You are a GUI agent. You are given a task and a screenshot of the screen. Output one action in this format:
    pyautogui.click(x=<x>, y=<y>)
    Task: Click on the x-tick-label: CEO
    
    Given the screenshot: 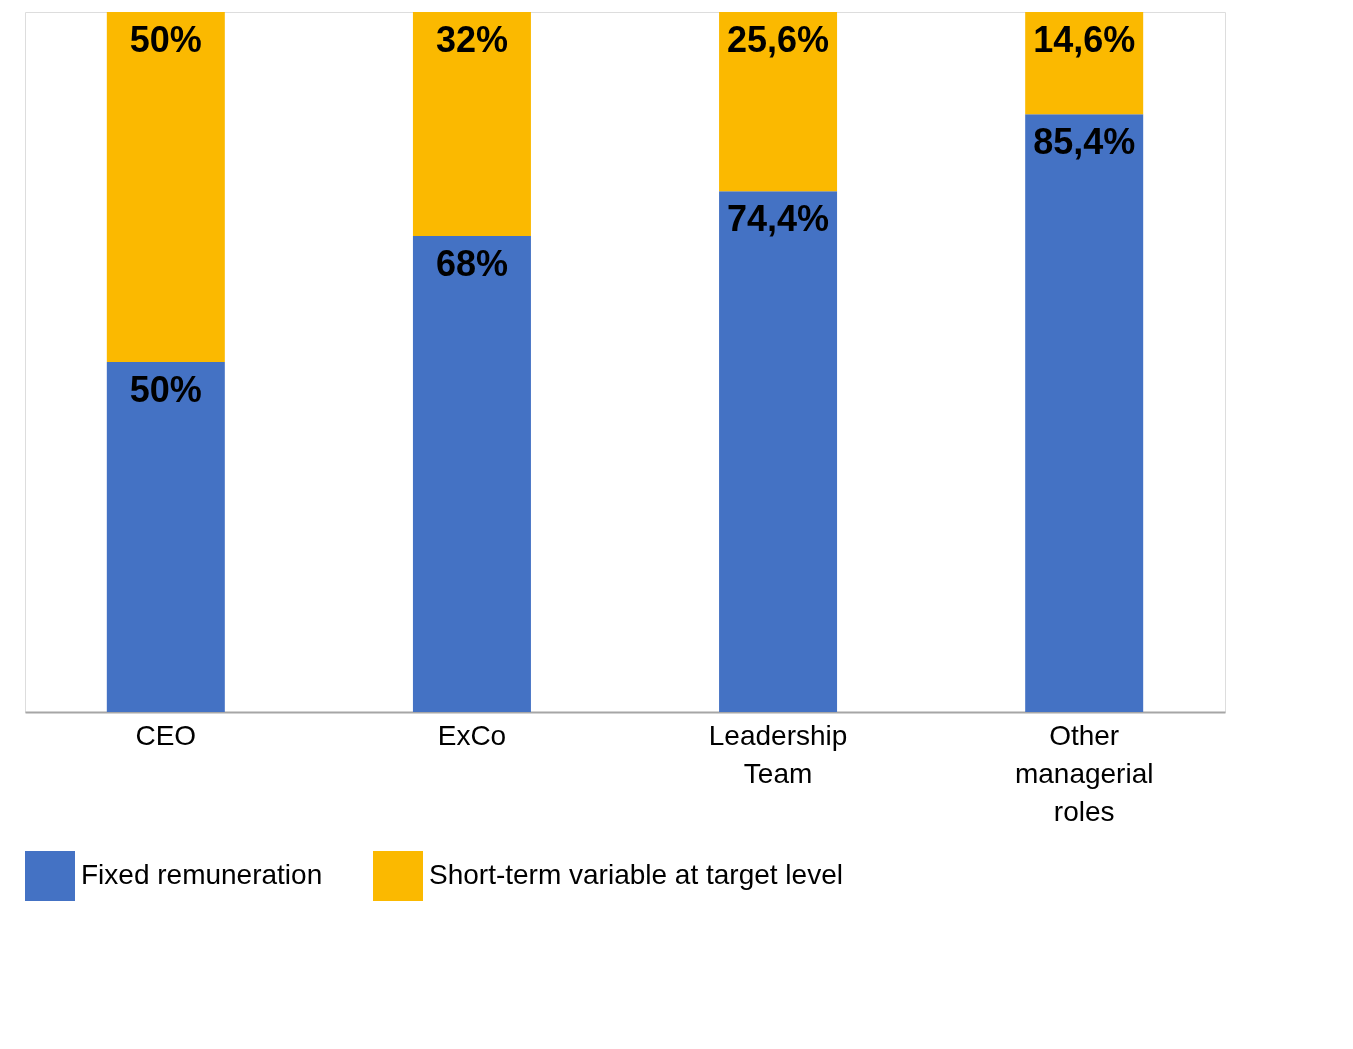 What is the action you would take?
    pyautogui.click(x=166, y=735)
    